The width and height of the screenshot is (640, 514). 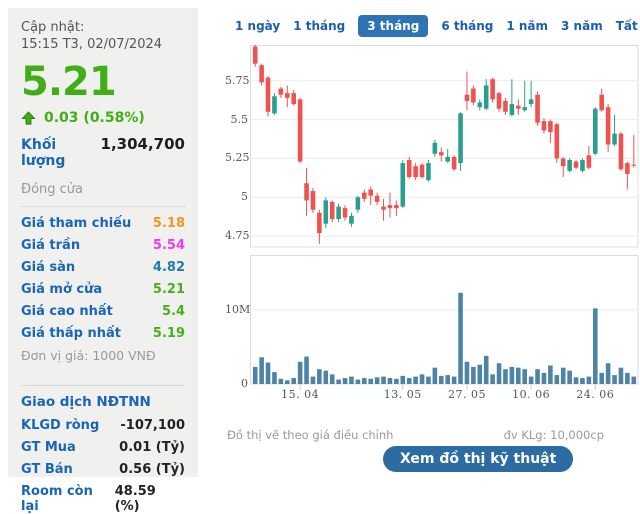 I want to click on axis-tick-label: 10M, so click(x=238, y=309).